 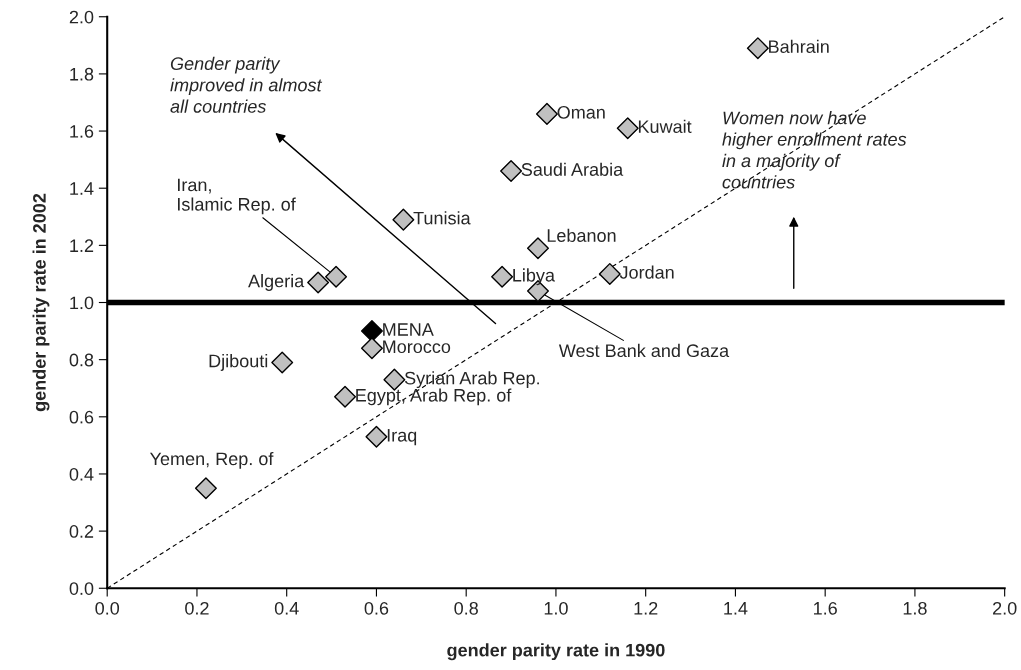 What do you see at coordinates (581, 112) in the screenshot?
I see `series-label: Oman` at bounding box center [581, 112].